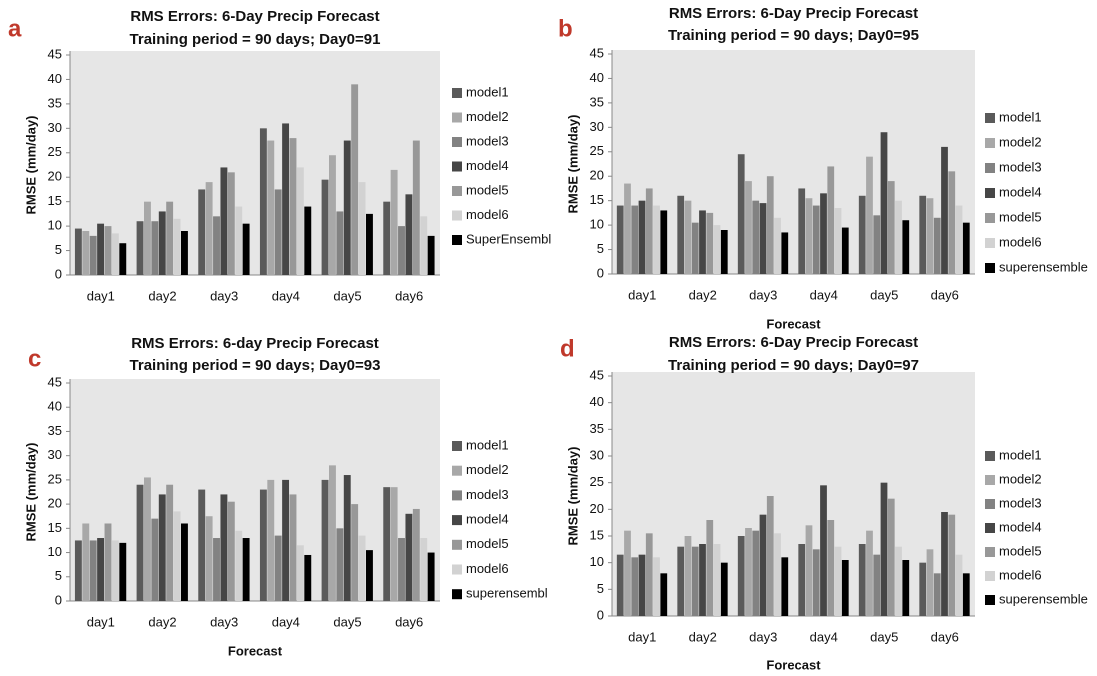 This screenshot has height=676, width=1097. Describe the element at coordinates (255, 490) in the screenshot. I see `plot-area` at that location.